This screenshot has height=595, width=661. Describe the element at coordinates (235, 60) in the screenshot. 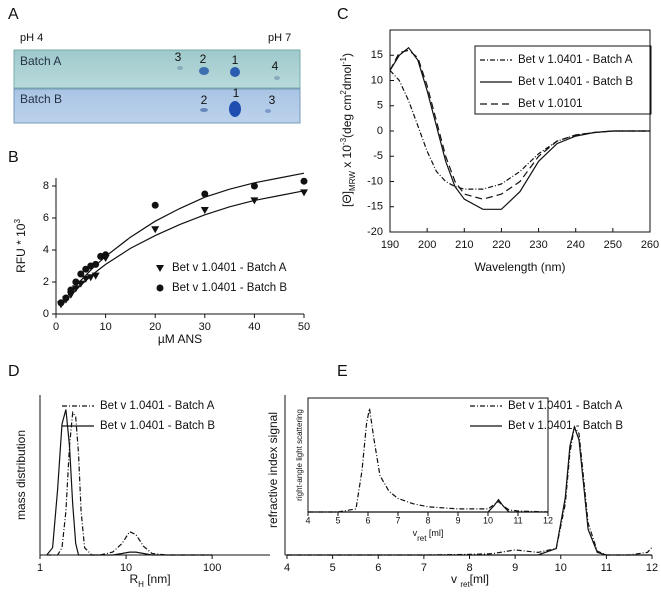

I see `spot-label: 1` at that location.